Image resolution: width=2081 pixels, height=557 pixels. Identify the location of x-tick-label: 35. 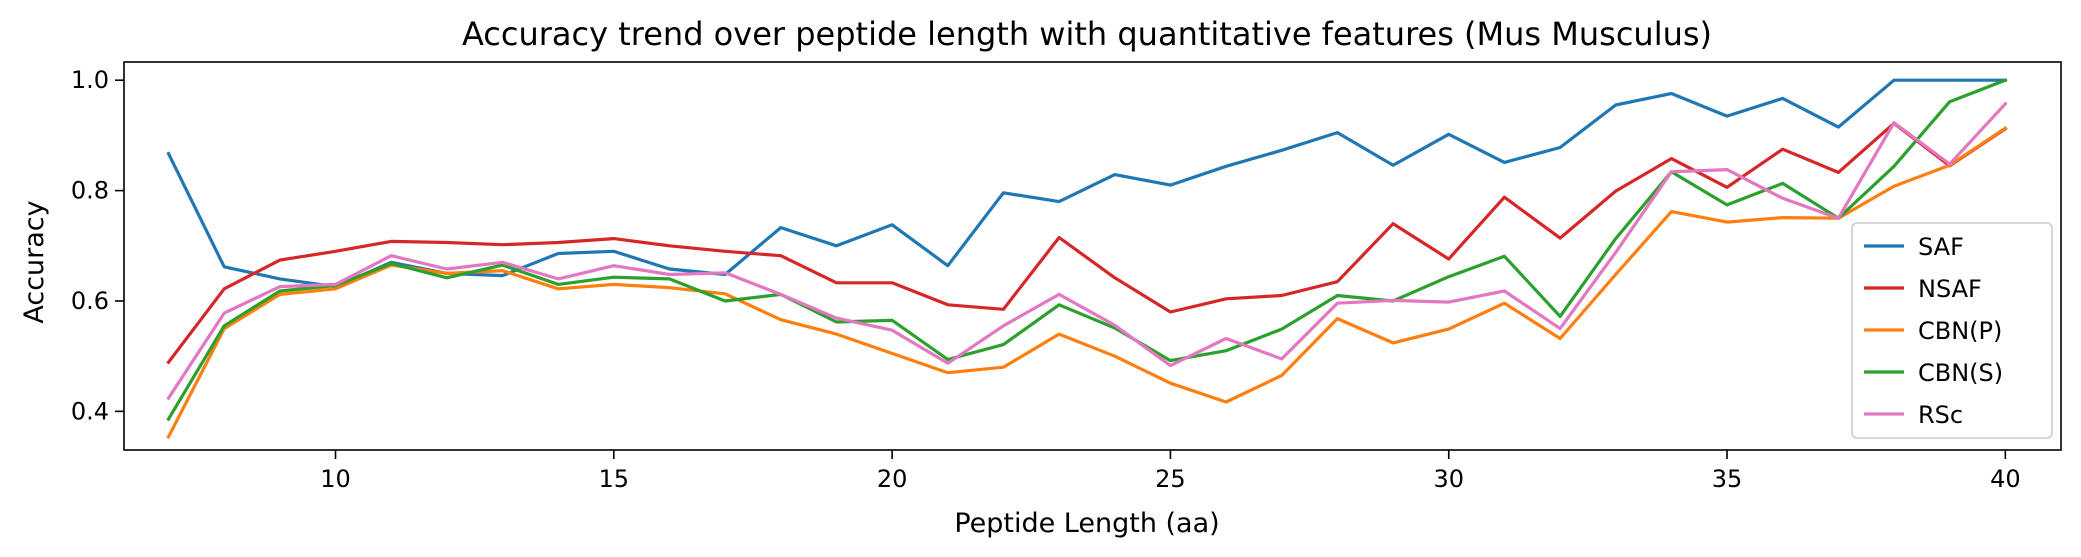
(1727, 479).